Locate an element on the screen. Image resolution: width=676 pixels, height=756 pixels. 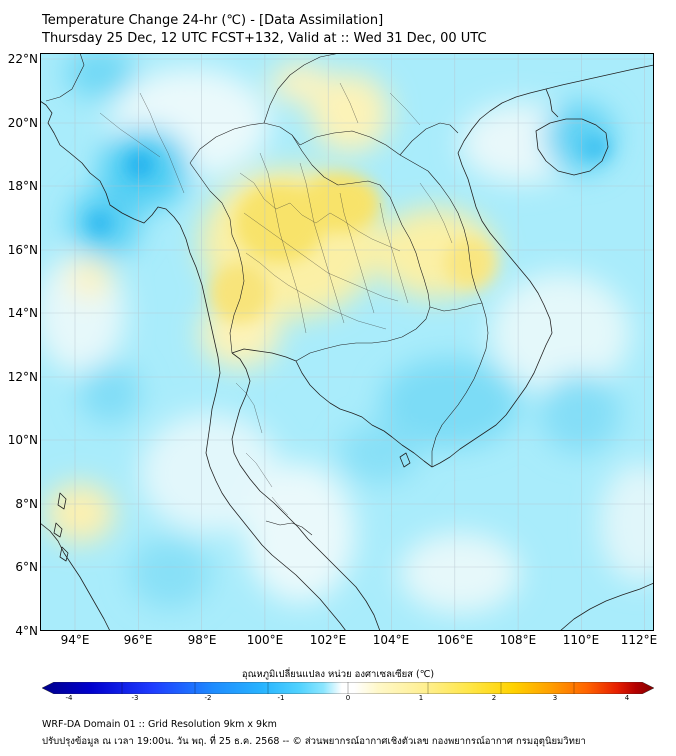
lon-label-110e: 110°E is located at coordinates (581, 640).